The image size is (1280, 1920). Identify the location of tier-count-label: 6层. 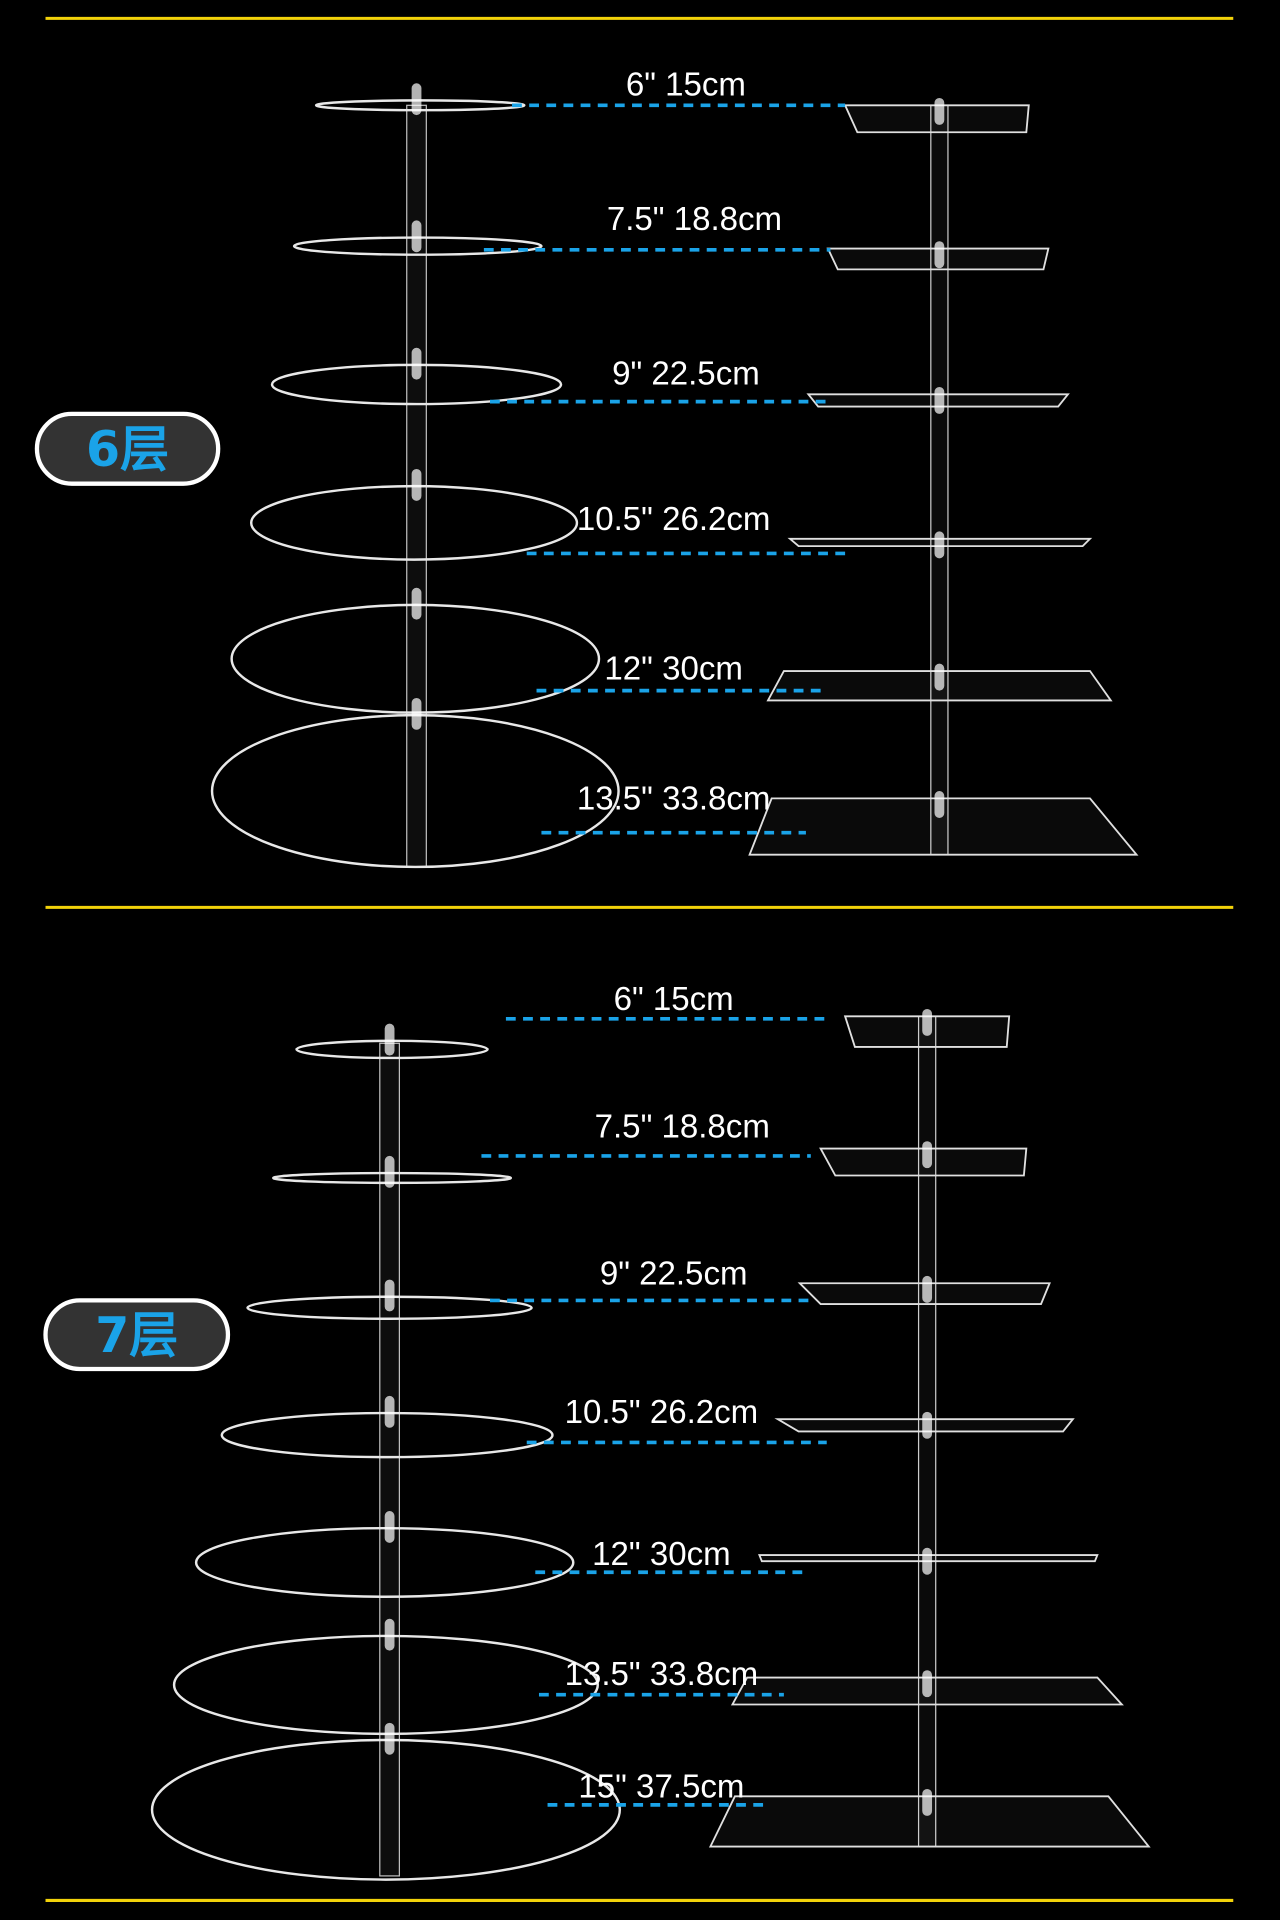
(127, 449).